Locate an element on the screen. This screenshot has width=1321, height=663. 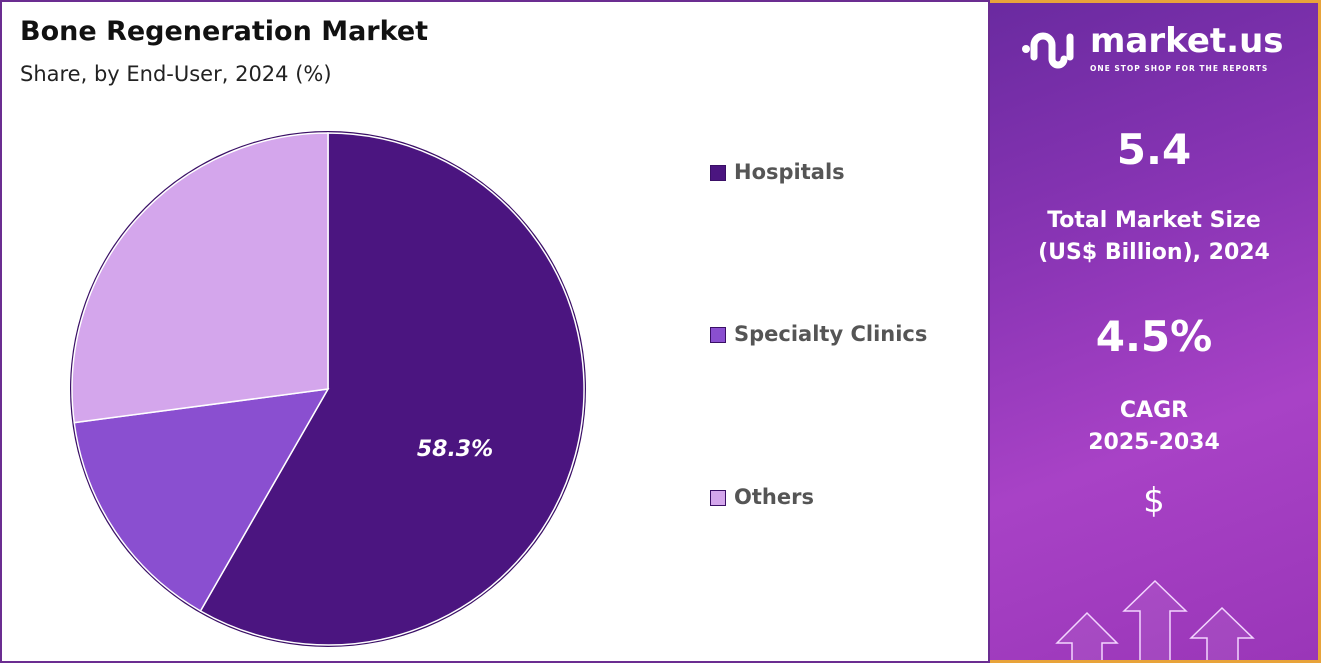
legend-label: Others is located at coordinates (774, 497).